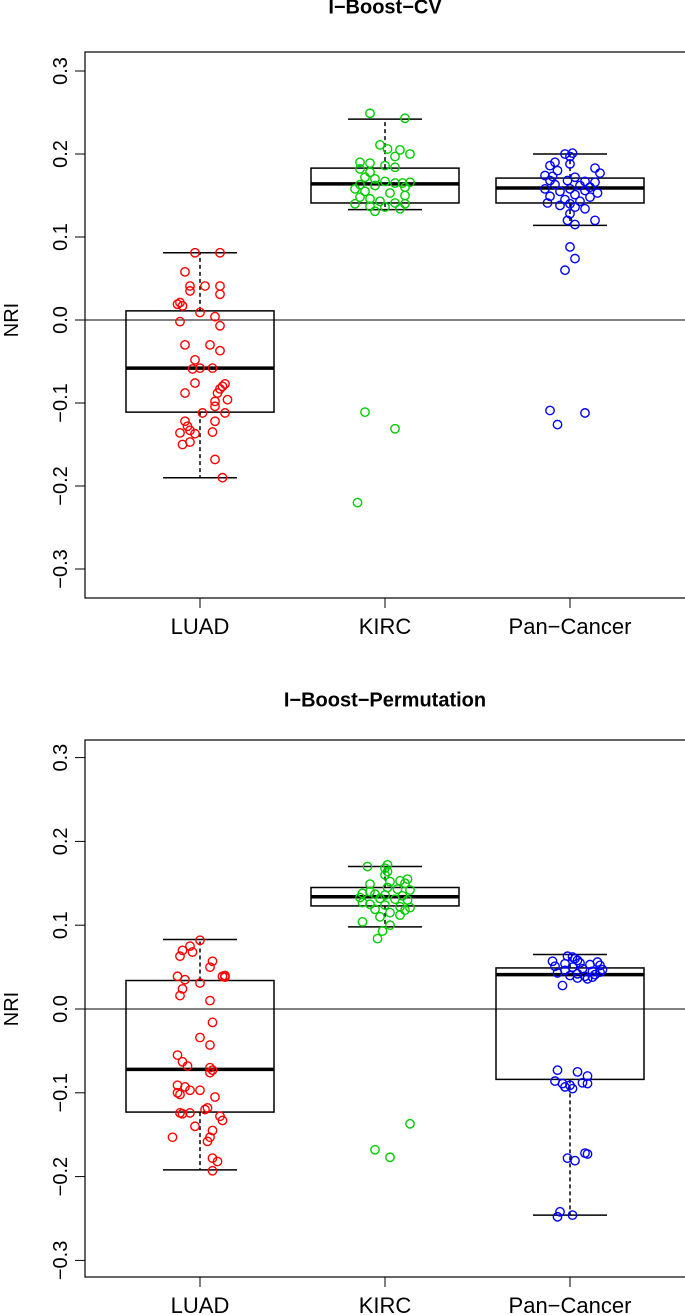 This screenshot has width=685, height=1315. What do you see at coordinates (401, 618) in the screenshot?
I see `x-ticks: LUAD KIRC Pan−Cancer` at bounding box center [401, 618].